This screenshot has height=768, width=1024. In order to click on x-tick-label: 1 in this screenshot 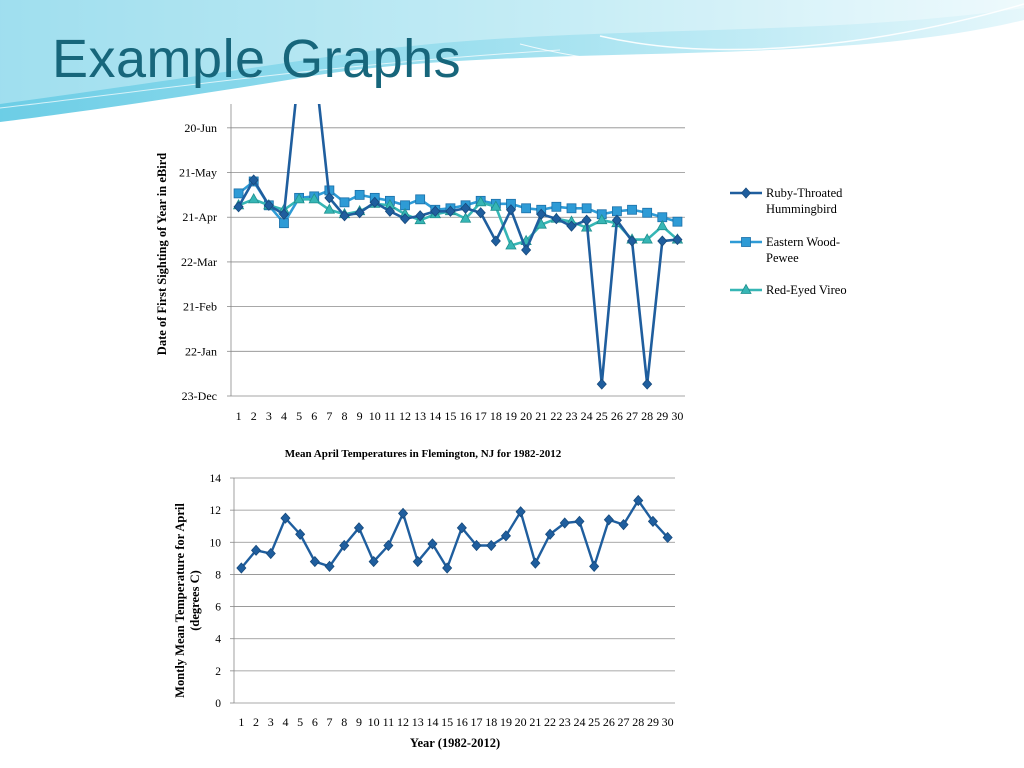, I will do `click(241, 722)`.